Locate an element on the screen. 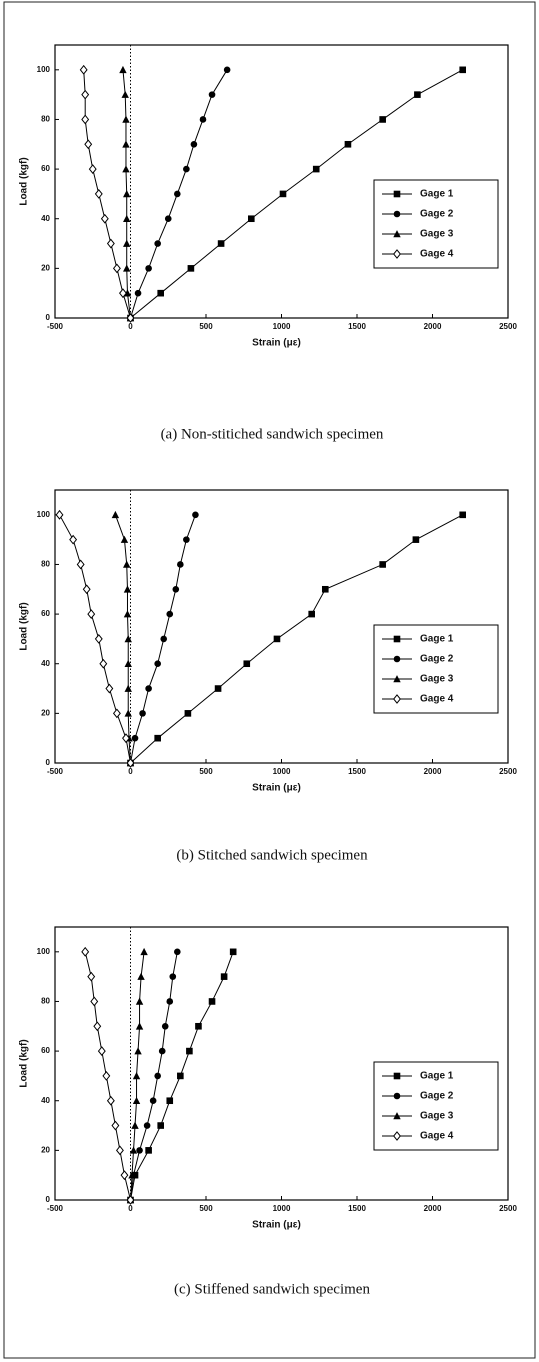 This screenshot has height=1362, width=539. legend-label: Gage 1 is located at coordinates (437, 194).